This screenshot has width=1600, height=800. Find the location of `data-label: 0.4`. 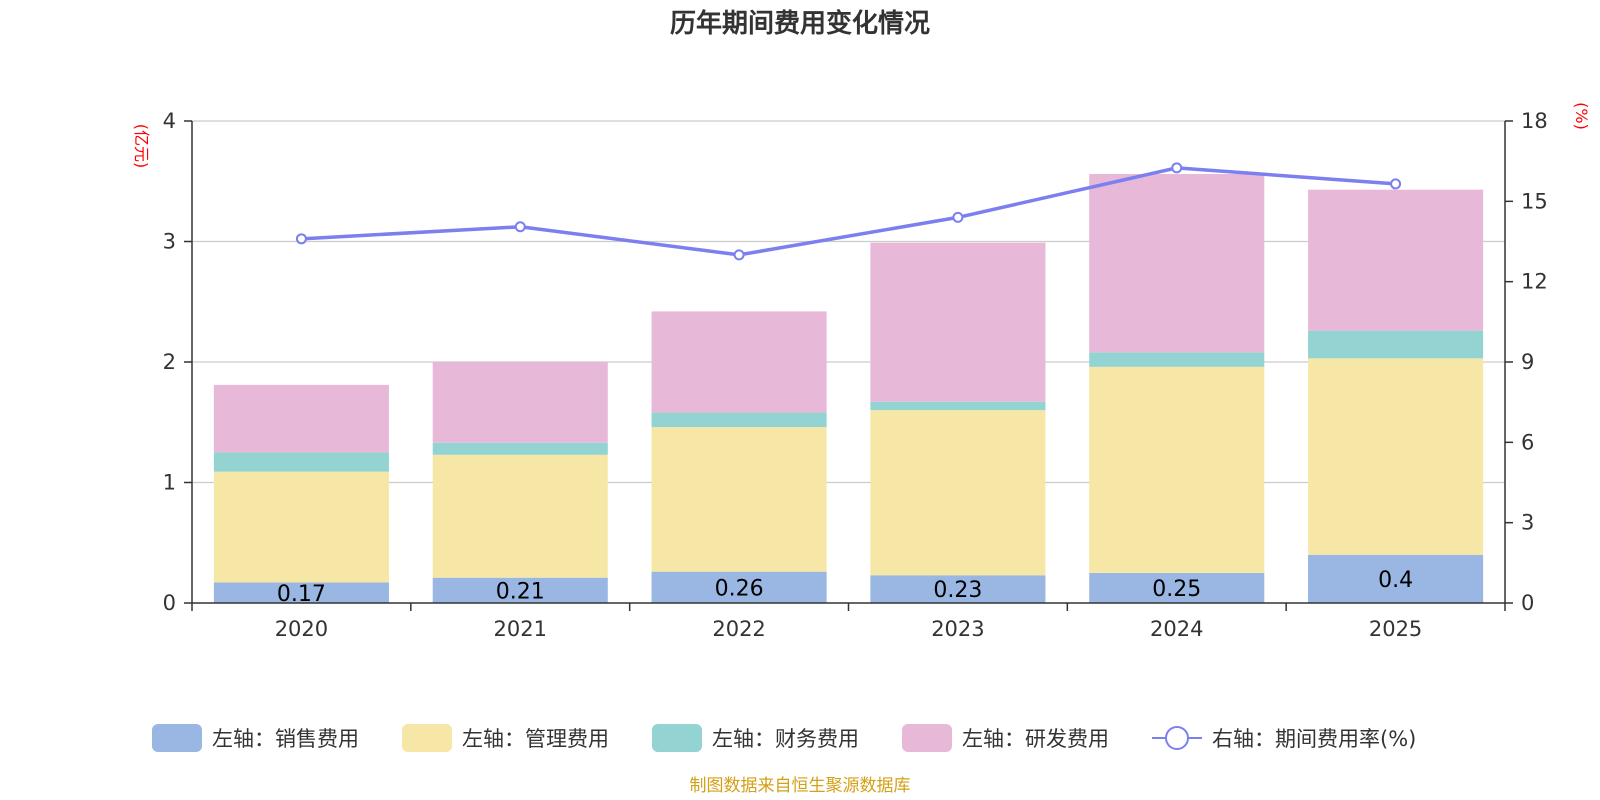

data-label: 0.4 is located at coordinates (1395, 580).